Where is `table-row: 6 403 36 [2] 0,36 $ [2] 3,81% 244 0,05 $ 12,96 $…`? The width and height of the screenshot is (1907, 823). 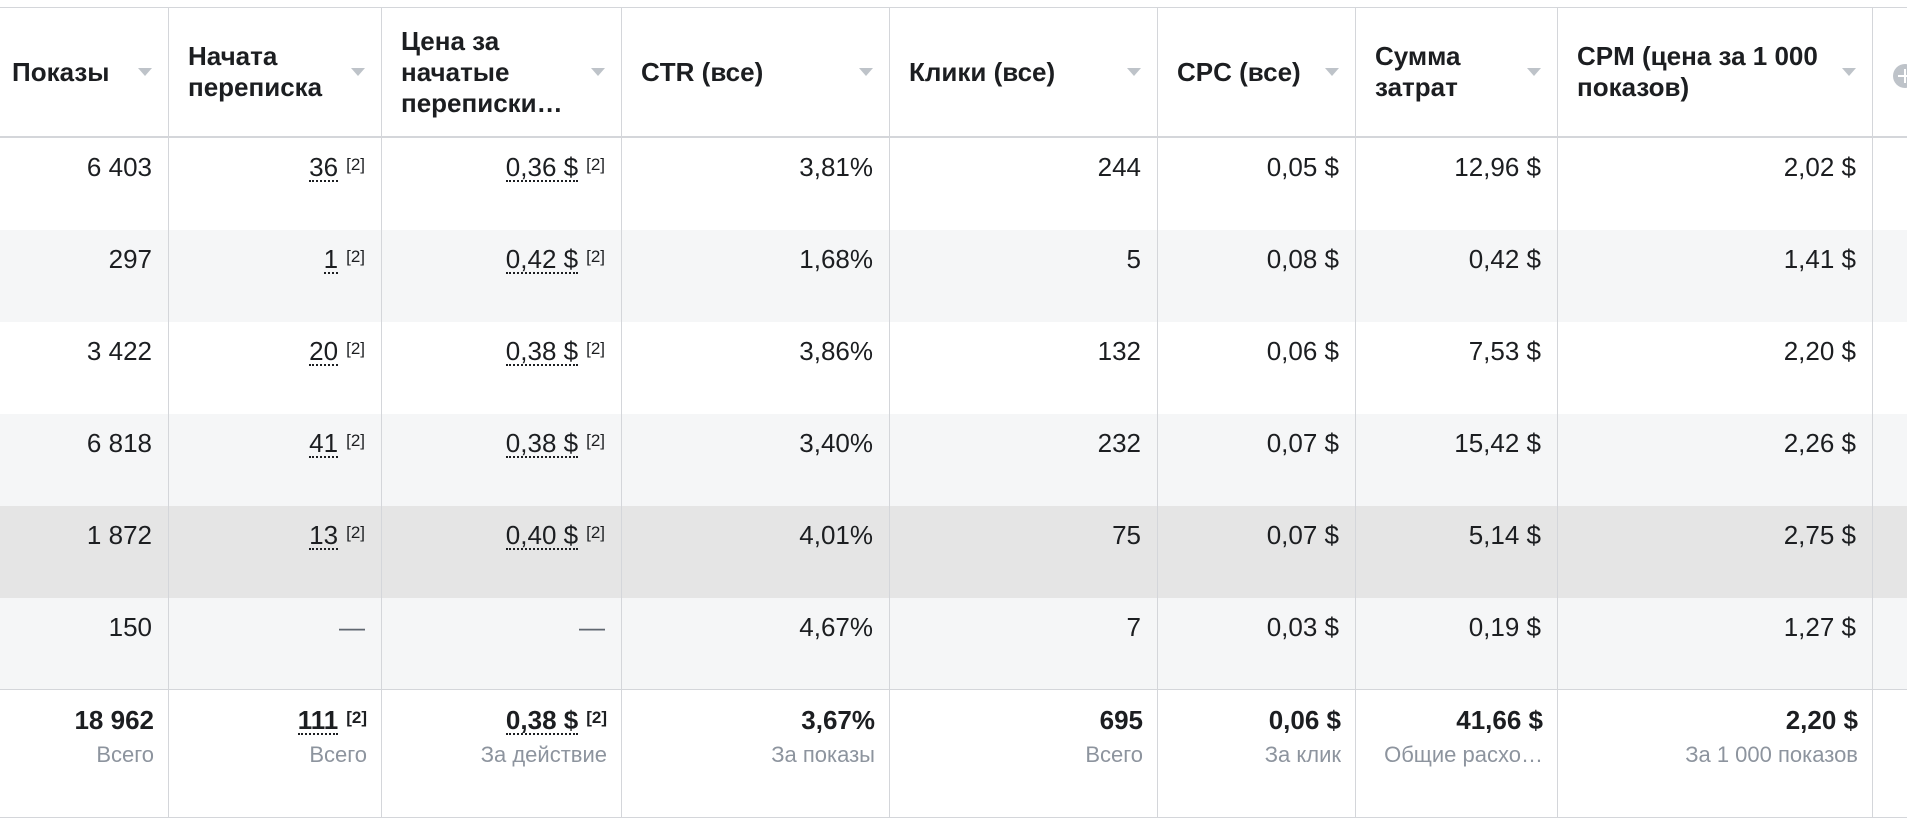 table-row: 6 403 36 [2] 0,36 $ [2] 3,81% 244 0,05 $ 12,96 $… is located at coordinates (953, 184).